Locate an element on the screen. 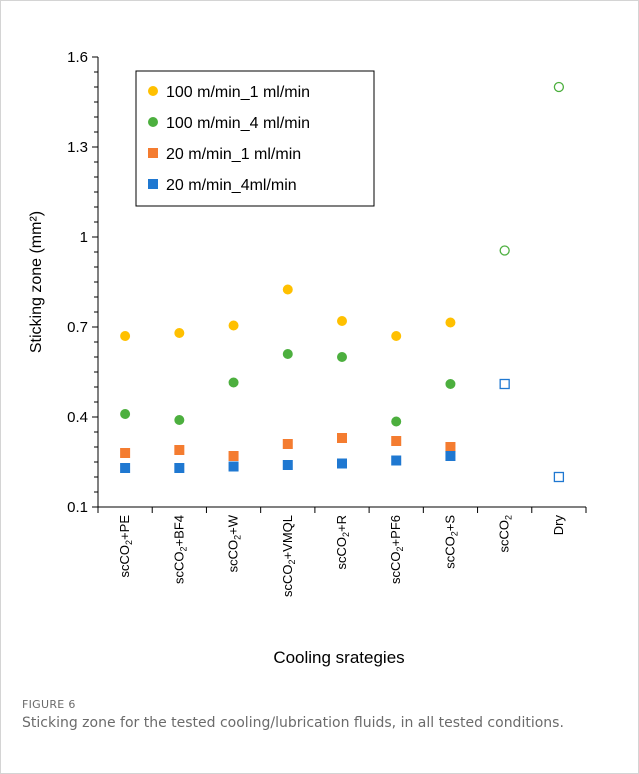 The image size is (639, 774). legend-box is located at coordinates (255, 138).